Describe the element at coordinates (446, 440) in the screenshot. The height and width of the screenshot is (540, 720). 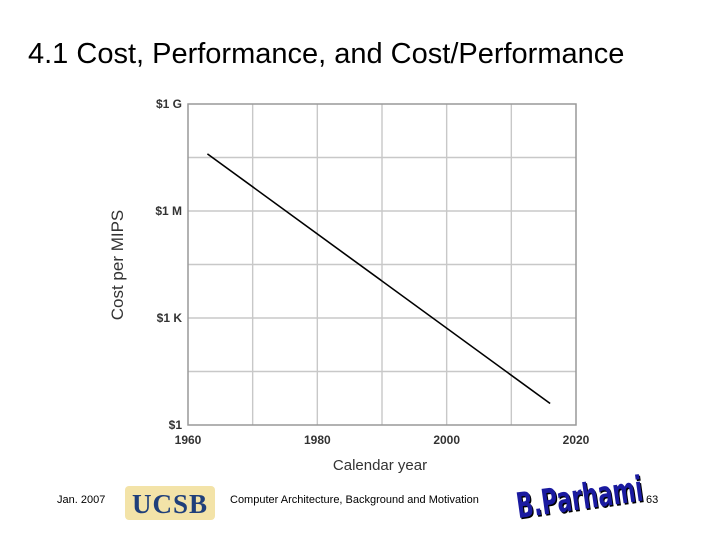
I see `x-tick-label: 2000` at that location.